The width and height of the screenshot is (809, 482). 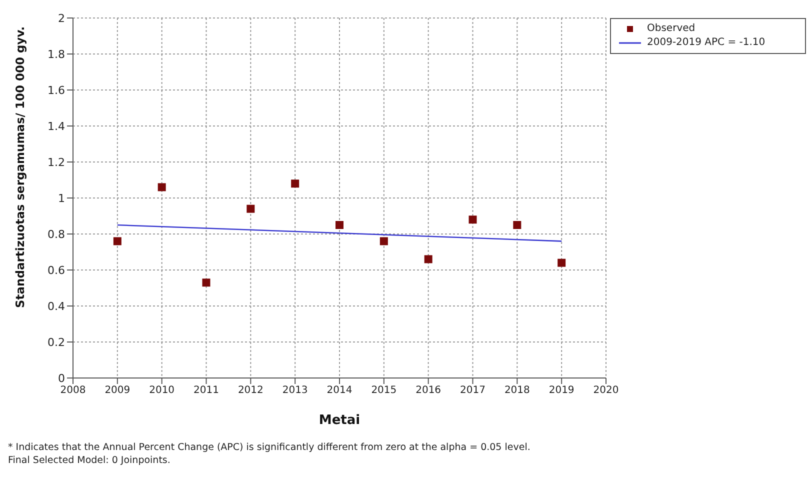 What do you see at coordinates (56, 234) in the screenshot?
I see `y-tick-label: 0.8` at bounding box center [56, 234].